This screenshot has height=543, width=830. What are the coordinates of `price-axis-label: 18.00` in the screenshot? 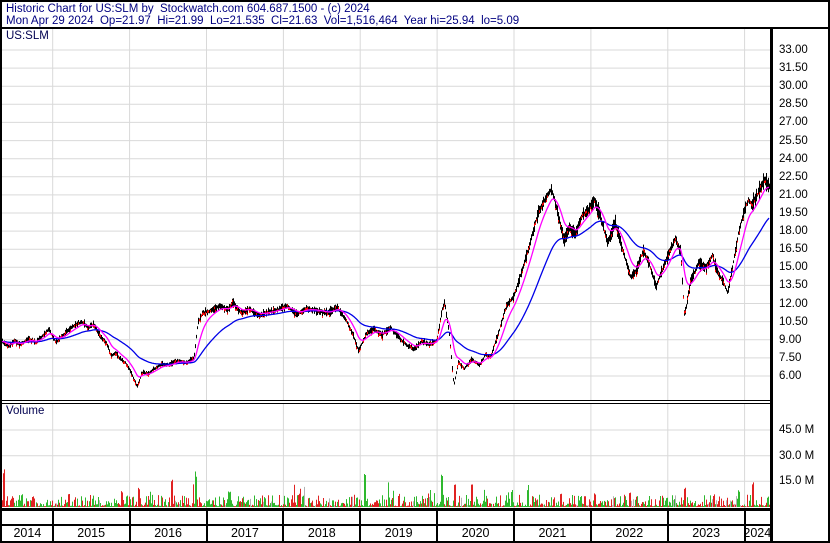 It's located at (793, 231).